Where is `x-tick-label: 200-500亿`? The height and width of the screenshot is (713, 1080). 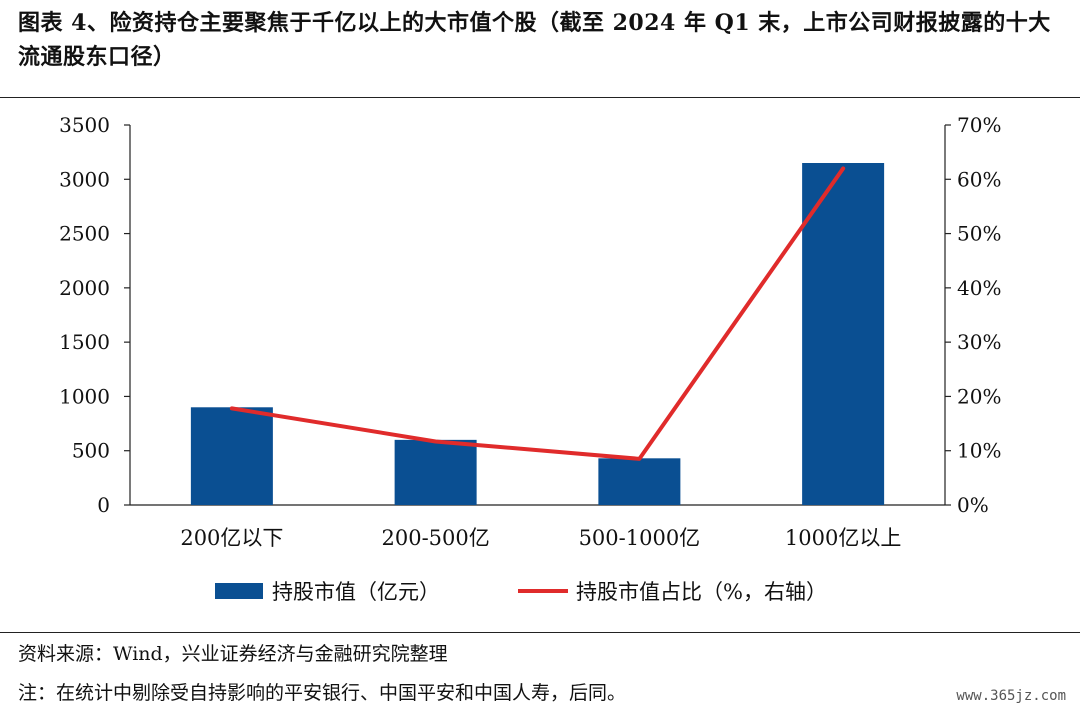 x-tick-label: 200-500亿 is located at coordinates (435, 538).